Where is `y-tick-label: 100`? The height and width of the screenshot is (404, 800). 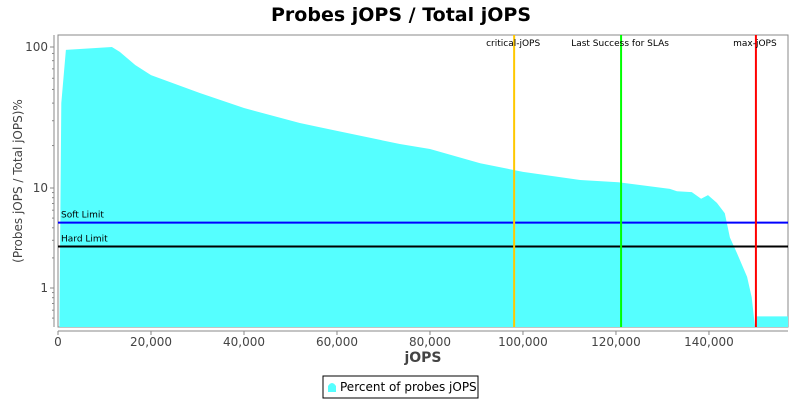 y-tick-label: 100 is located at coordinates (36, 47).